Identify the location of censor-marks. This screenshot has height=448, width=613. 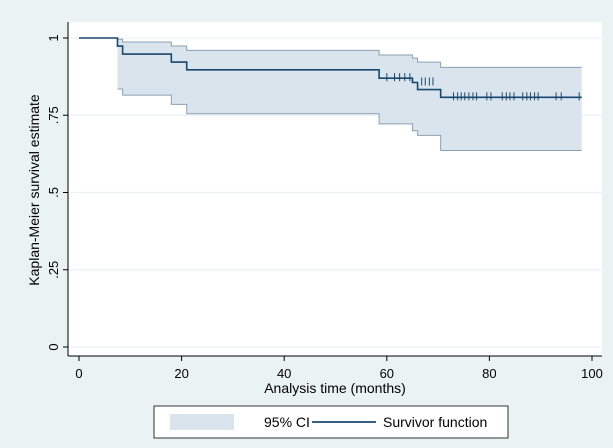
(483, 87).